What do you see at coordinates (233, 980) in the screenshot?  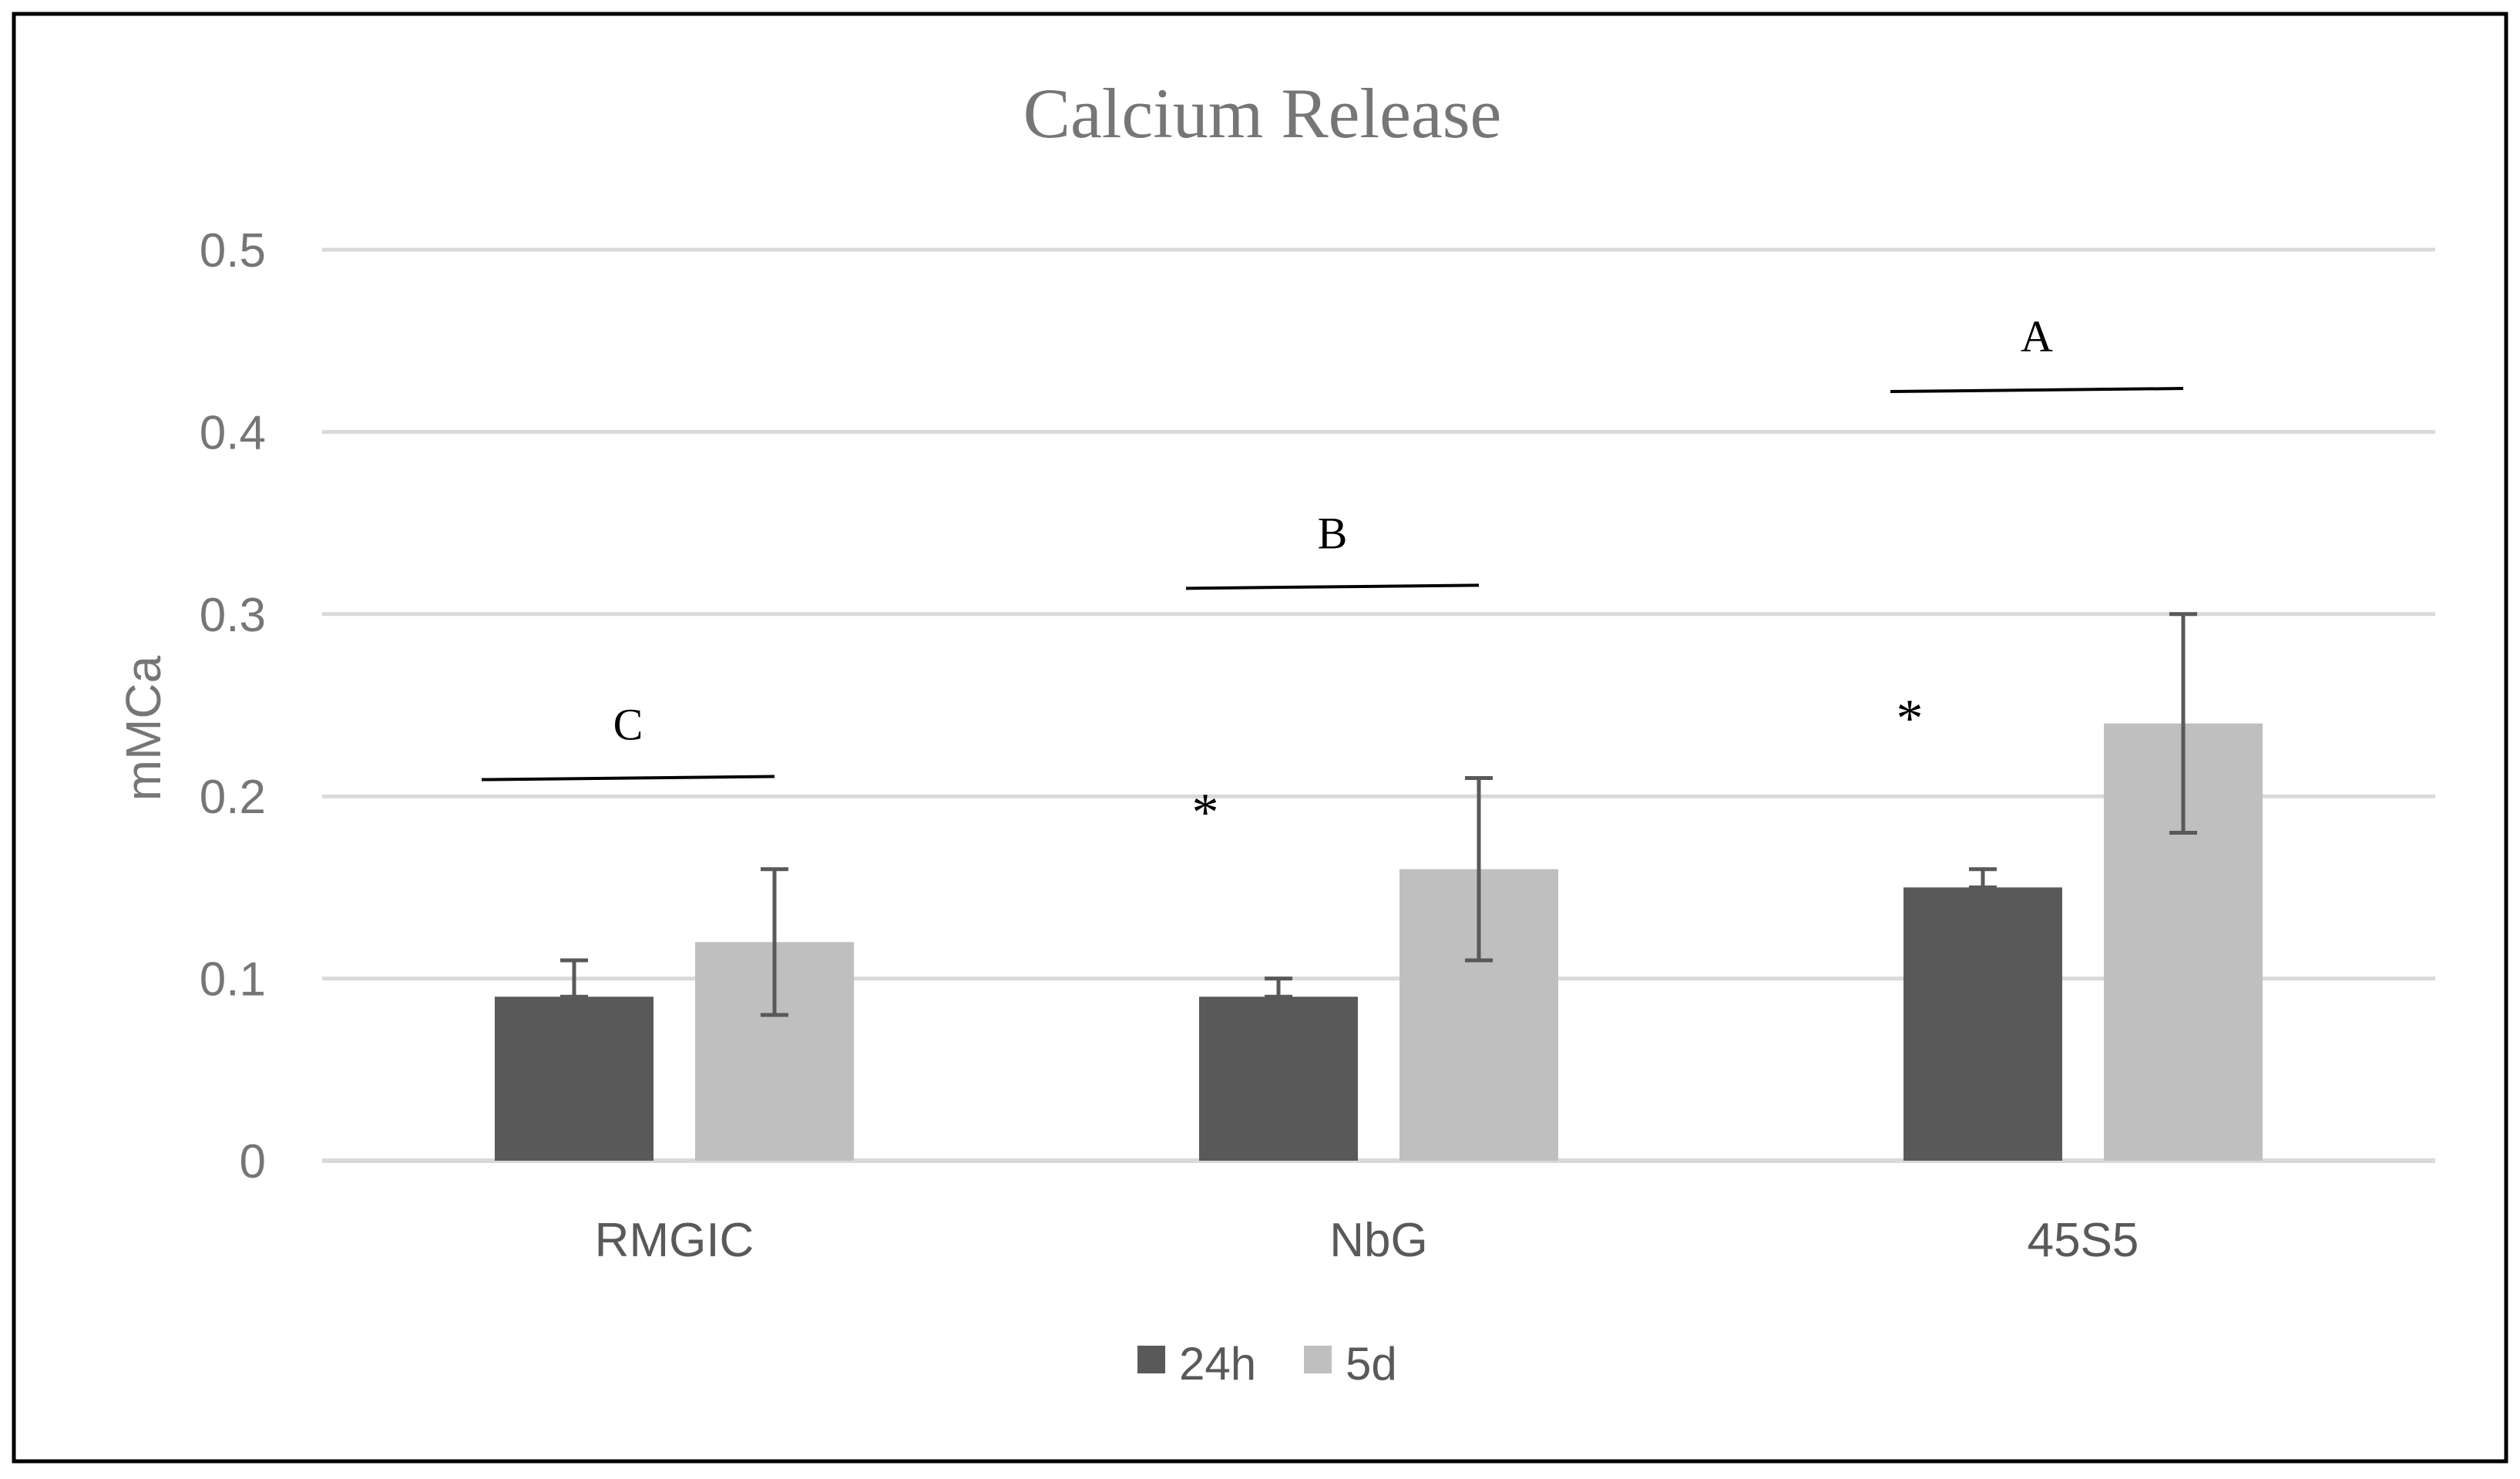 I see `y-tick-label: 0.1` at bounding box center [233, 980].